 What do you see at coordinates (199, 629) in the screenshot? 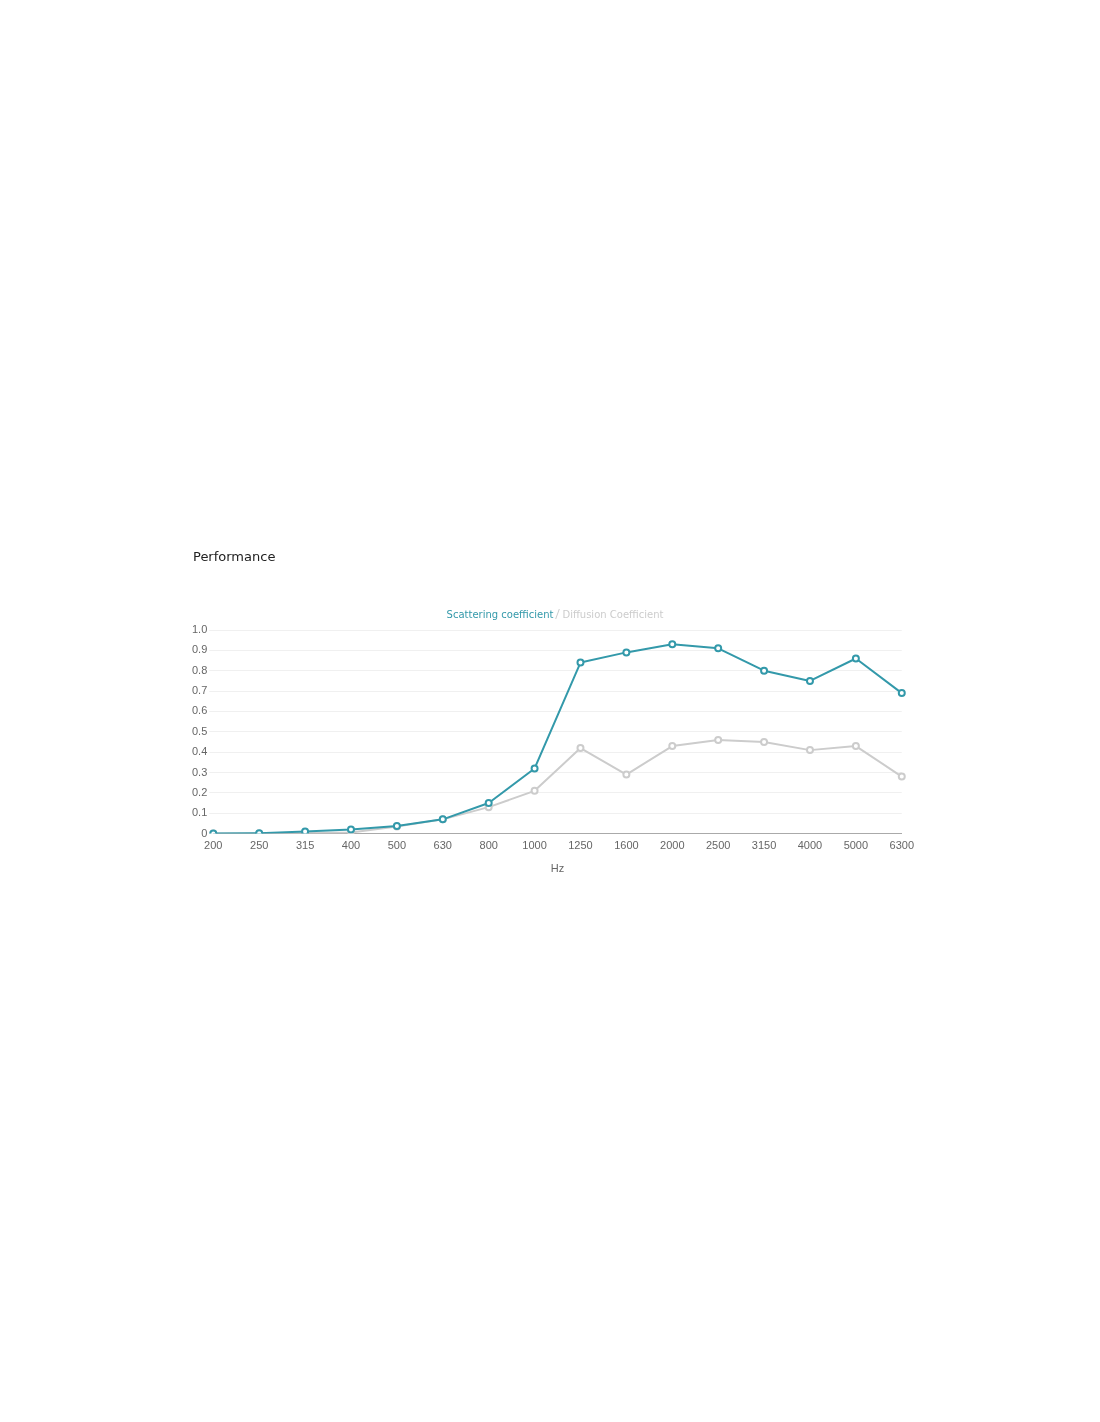
I see `y-tick-label: 1.0` at bounding box center [199, 629].